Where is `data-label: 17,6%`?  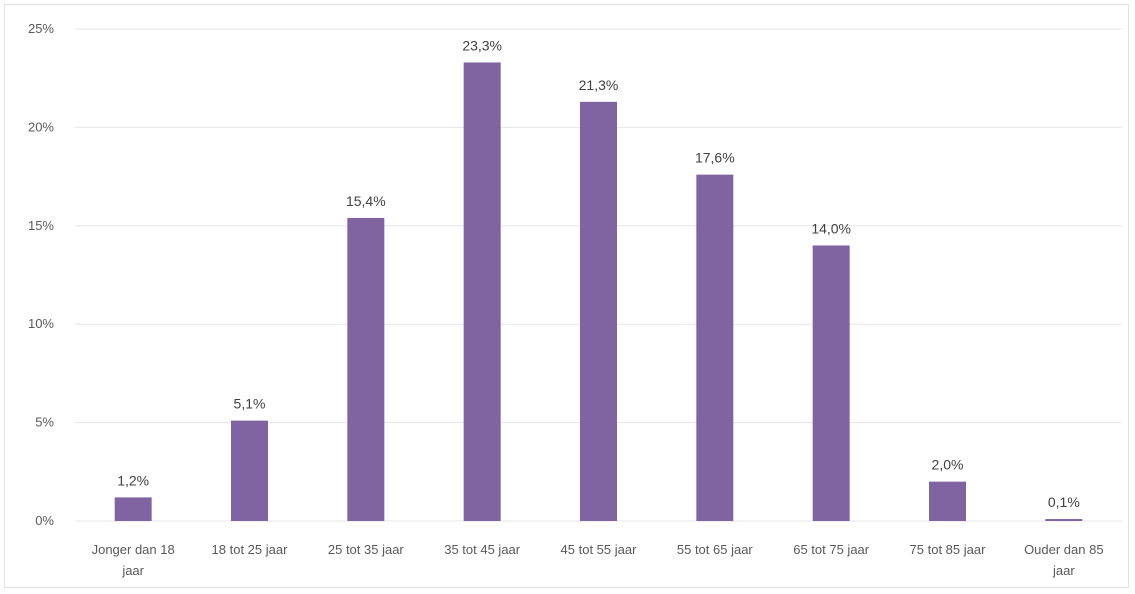 data-label: 17,6% is located at coordinates (715, 158).